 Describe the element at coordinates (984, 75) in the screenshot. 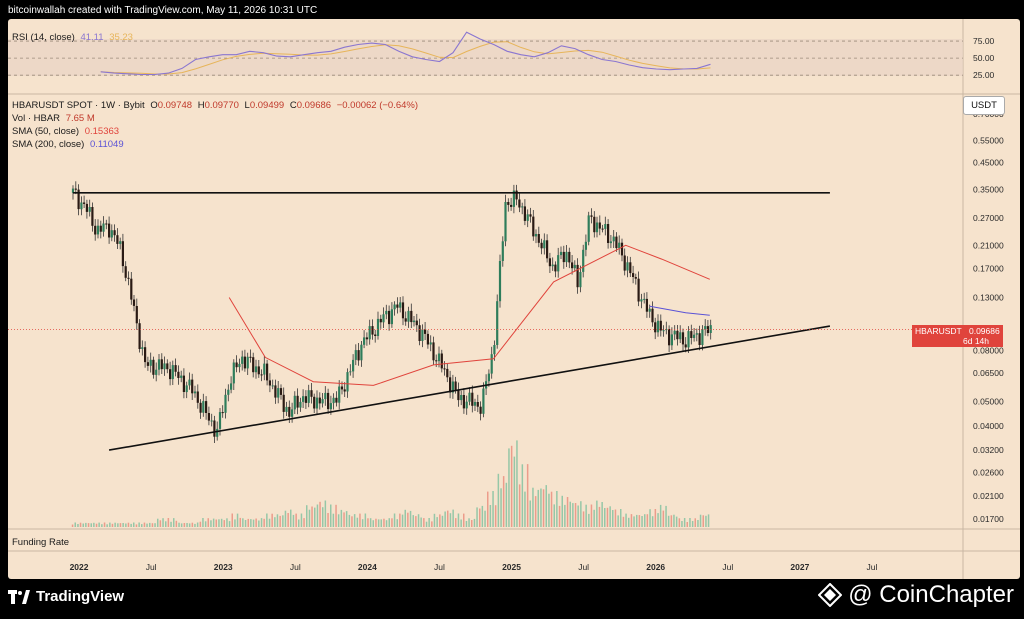

I see `rsi-level-label: 25.00` at that location.